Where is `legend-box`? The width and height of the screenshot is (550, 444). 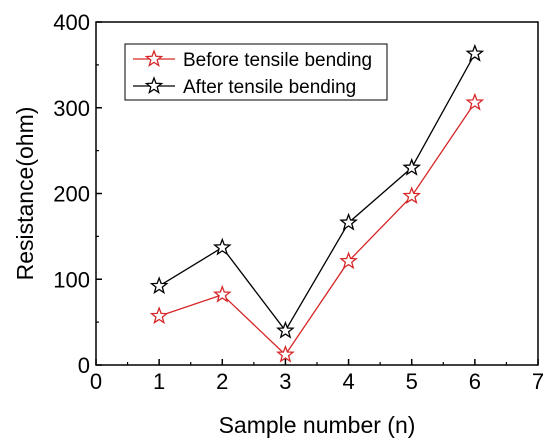
legend-box is located at coordinates (256, 72).